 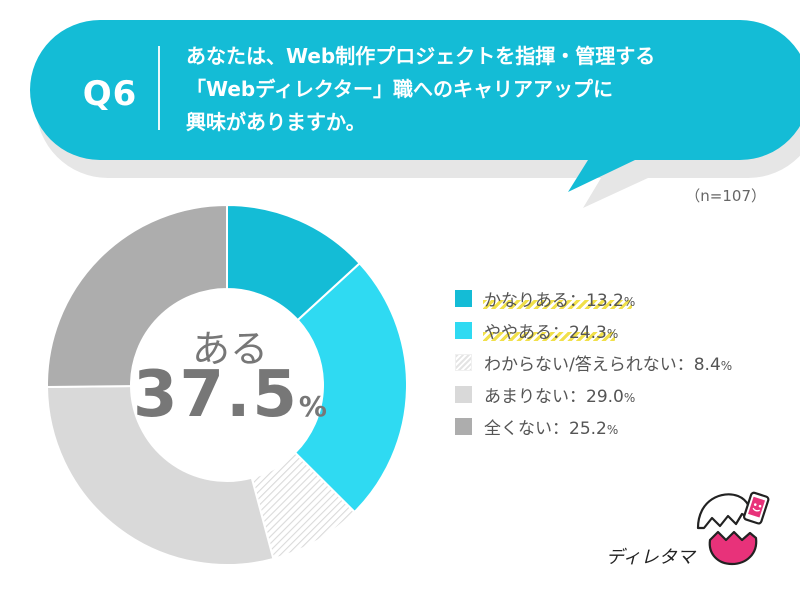 I want to click on donut-center-unit: %, so click(x=312, y=406).